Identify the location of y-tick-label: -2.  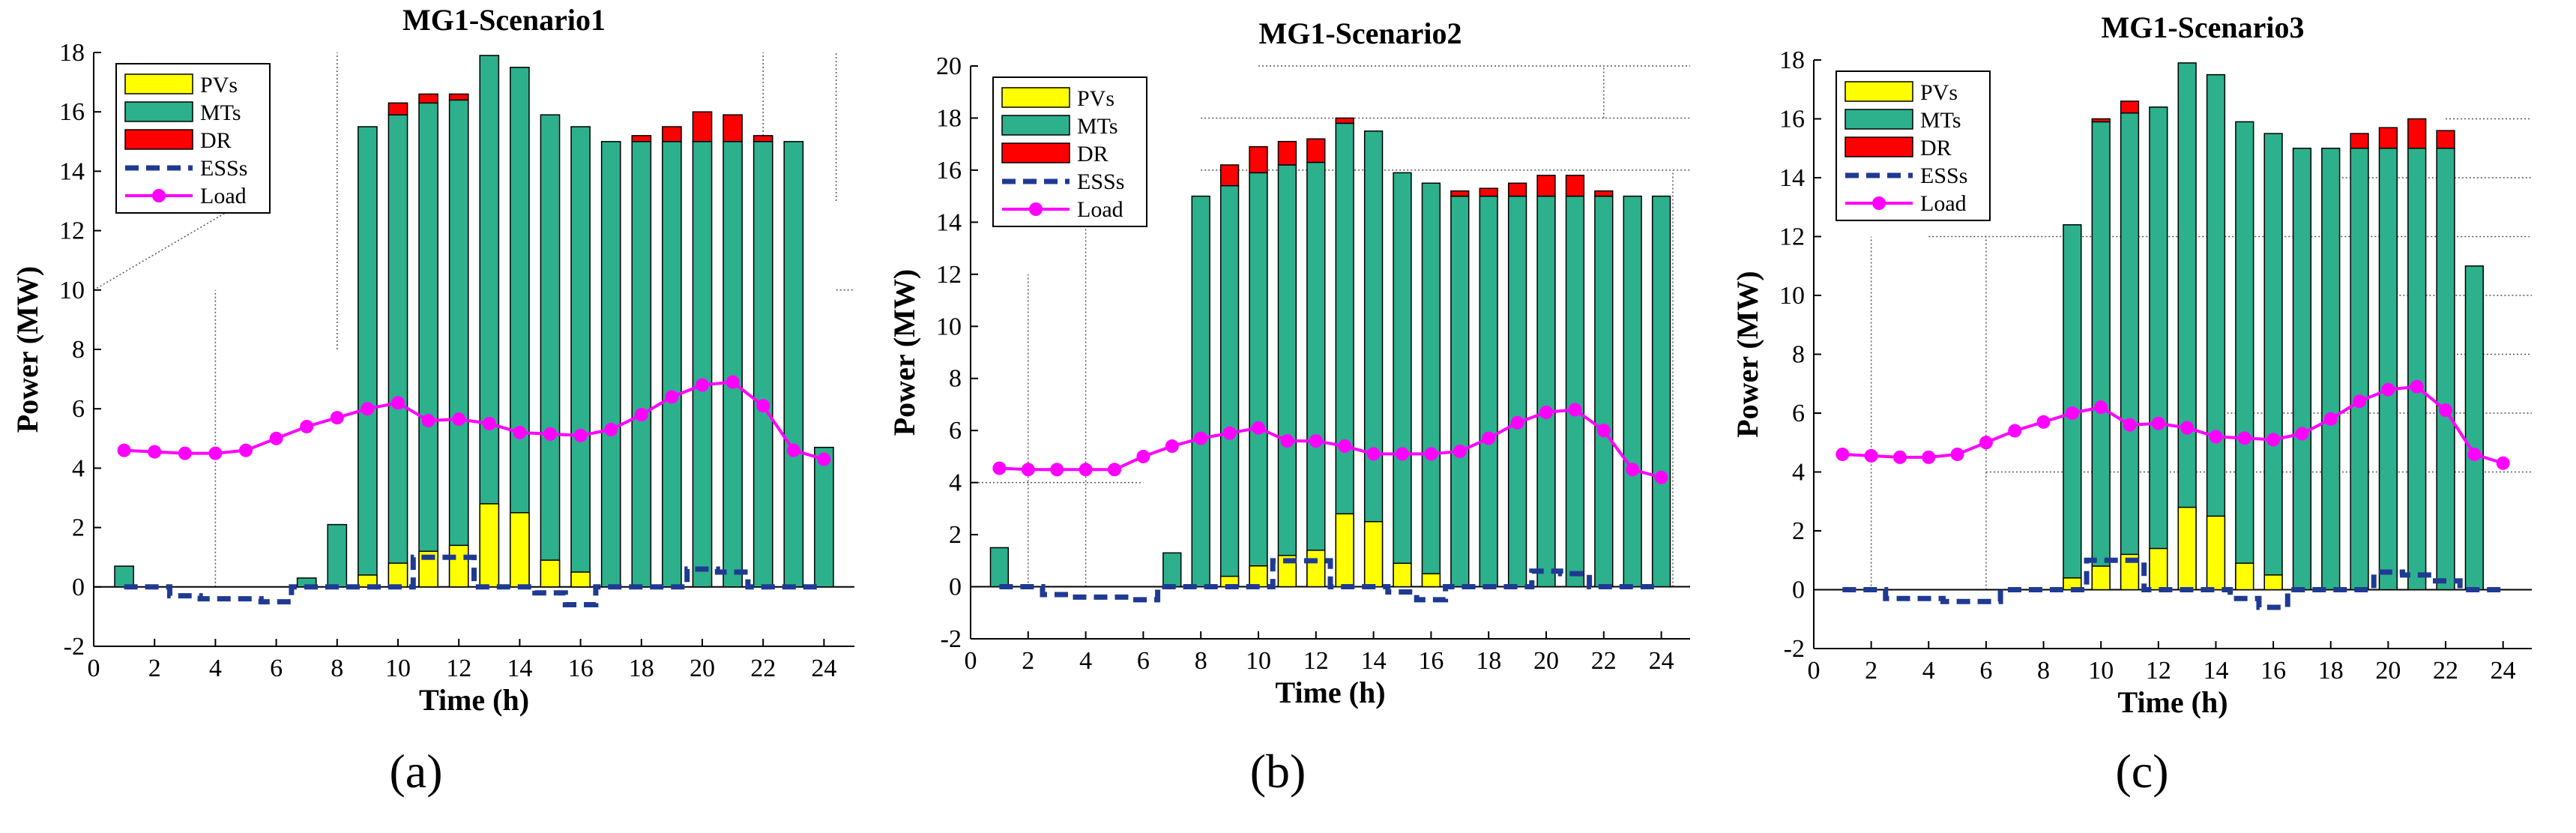
(1795, 649).